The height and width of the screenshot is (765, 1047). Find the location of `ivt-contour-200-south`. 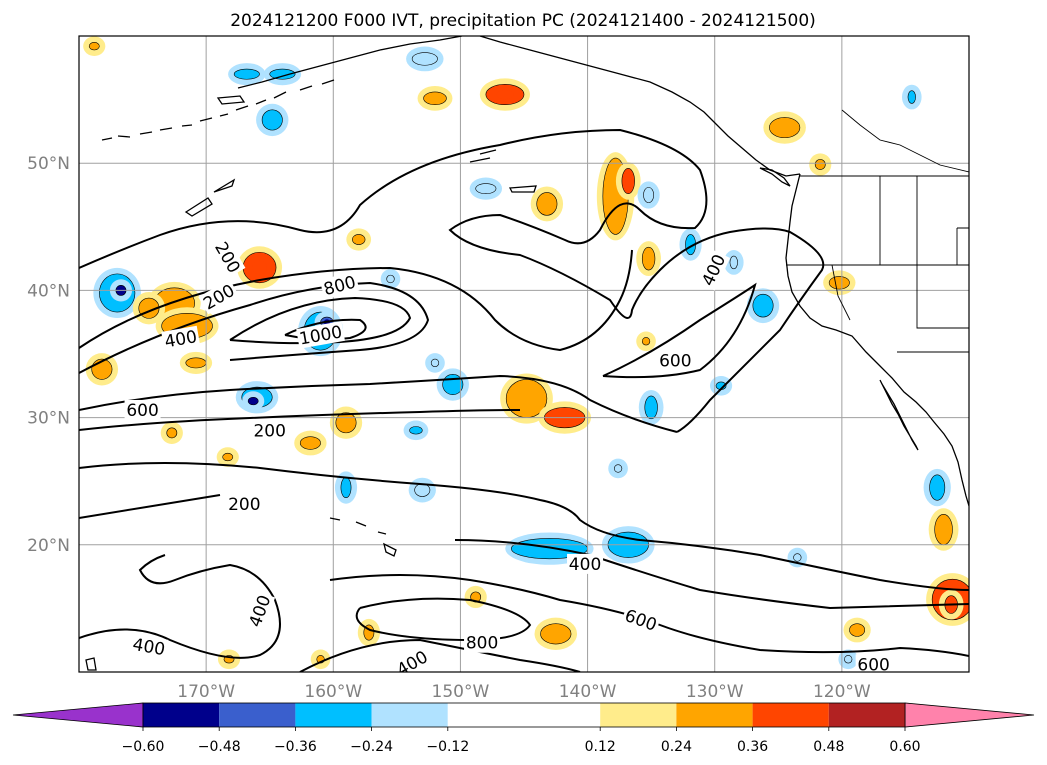

ivt-contour-200-south is located at coordinates (524, 526).